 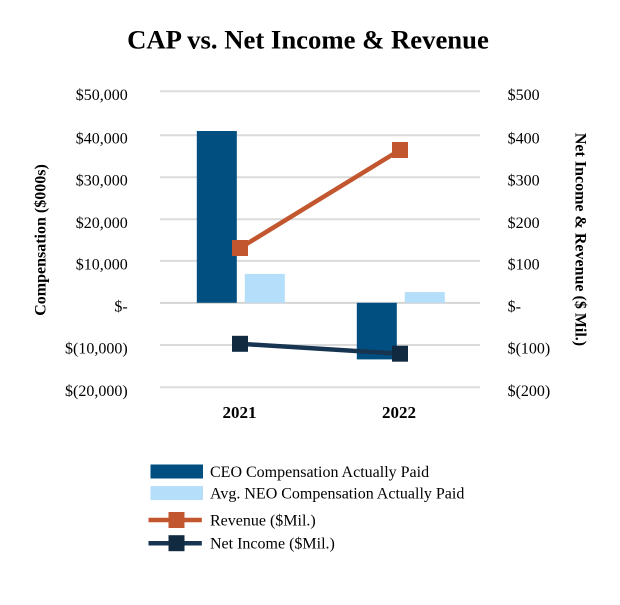 I want to click on svg-text: CEO Compensation Actually Paid, so click(x=319, y=472).